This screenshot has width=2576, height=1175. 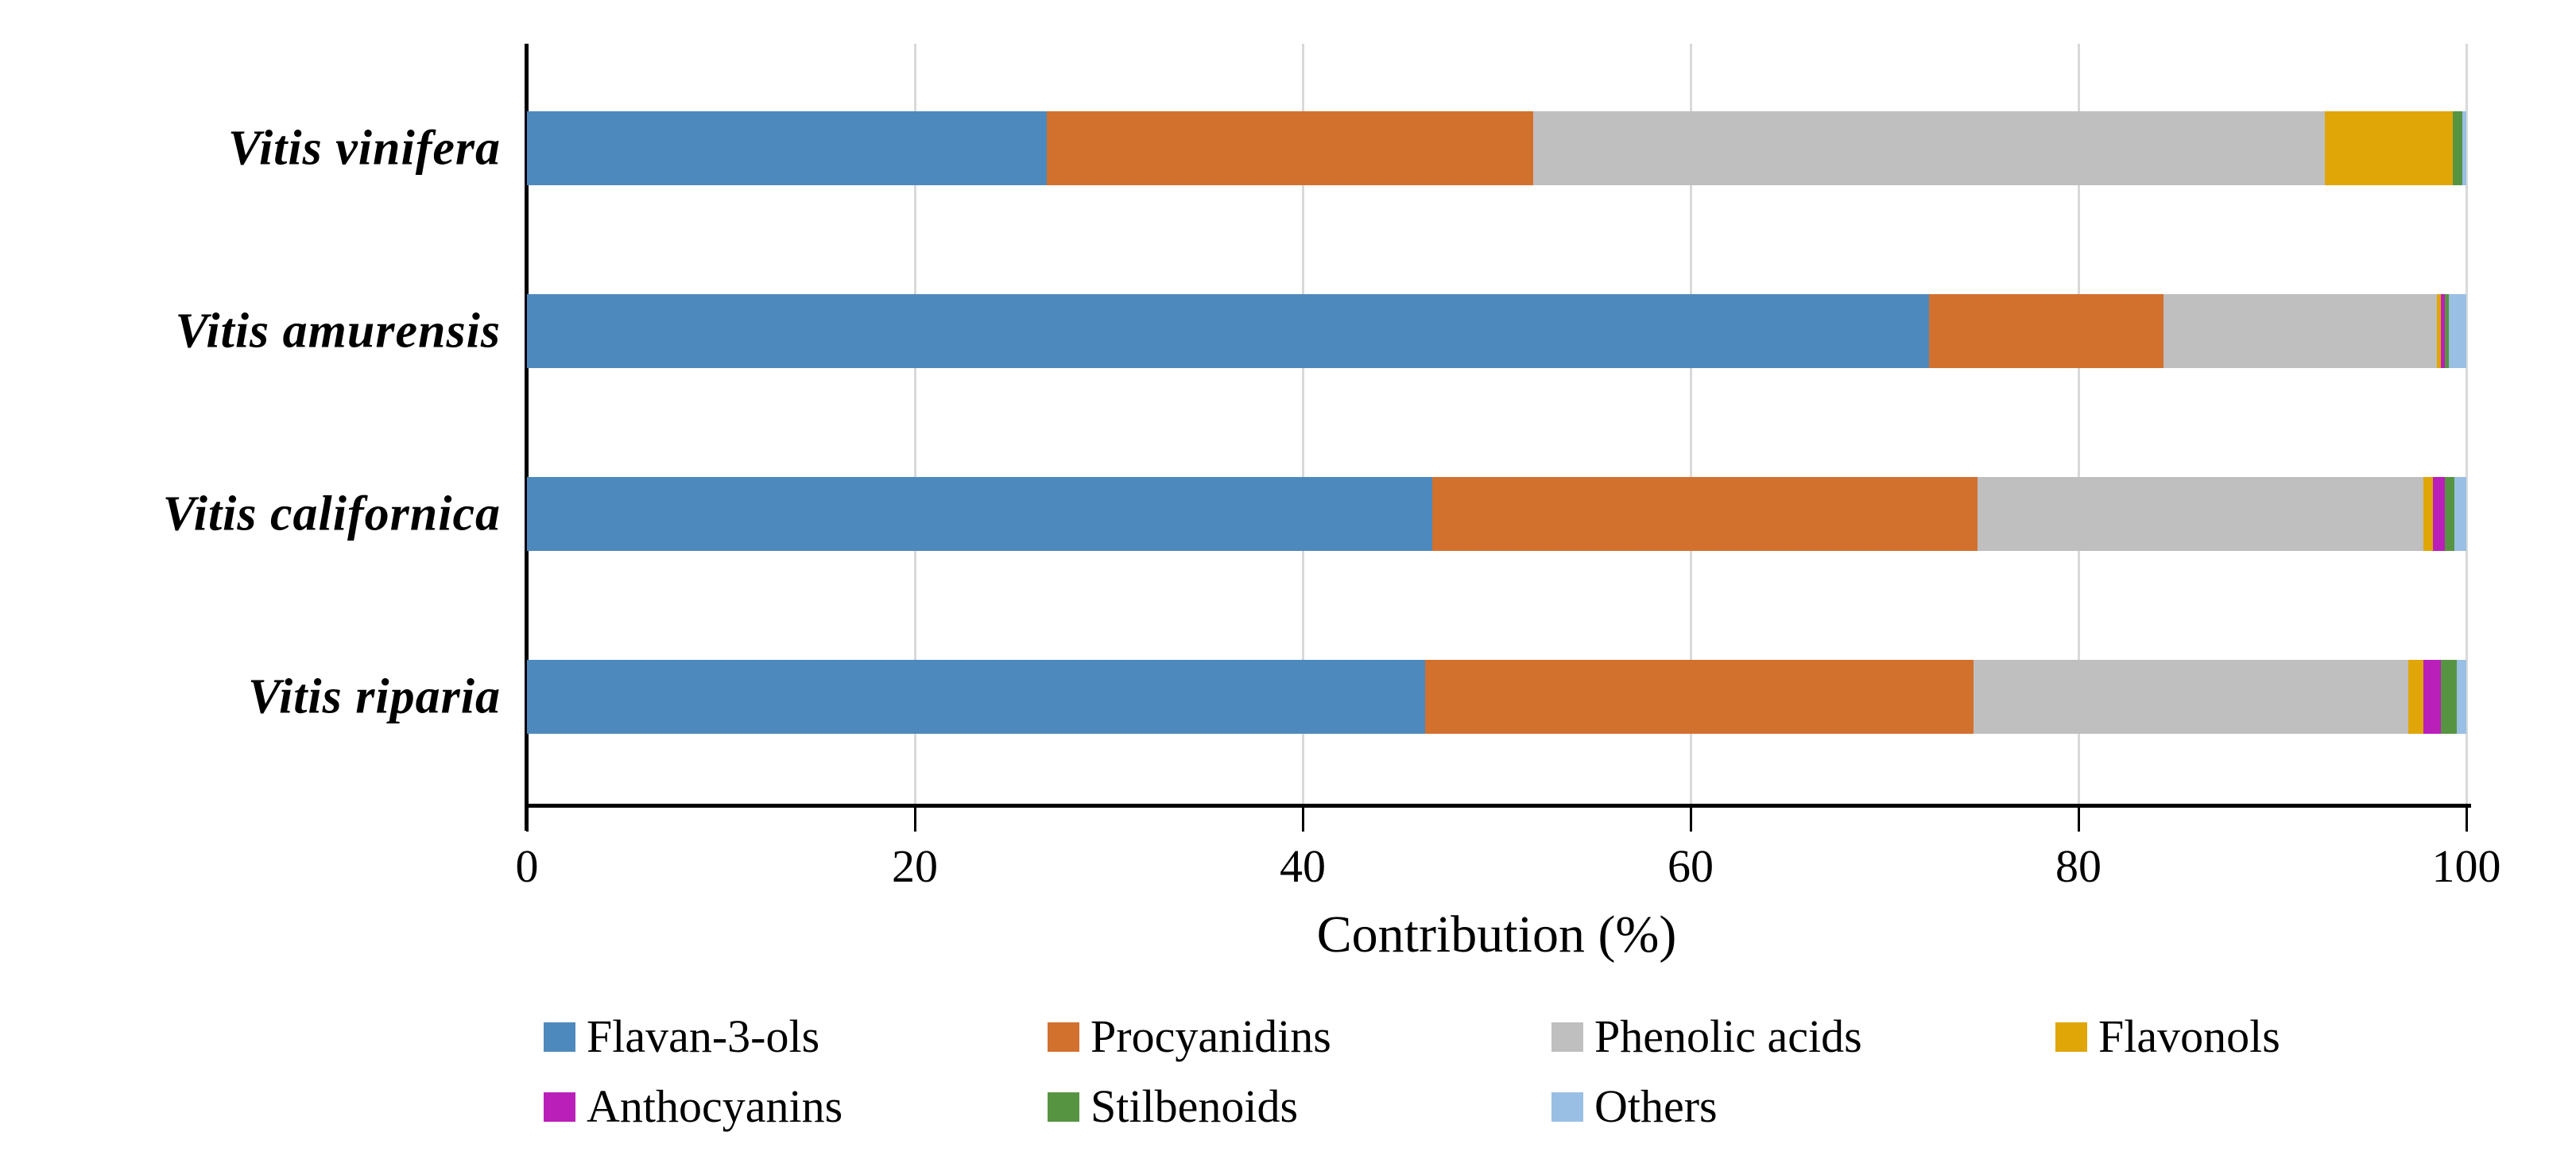 What do you see at coordinates (331, 514) in the screenshot?
I see `category-label: Vitis californica` at bounding box center [331, 514].